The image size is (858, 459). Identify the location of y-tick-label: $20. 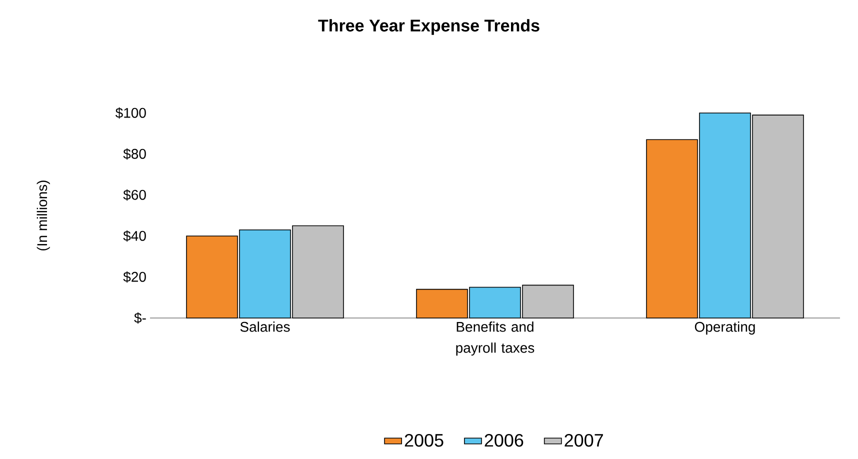
(134, 277).